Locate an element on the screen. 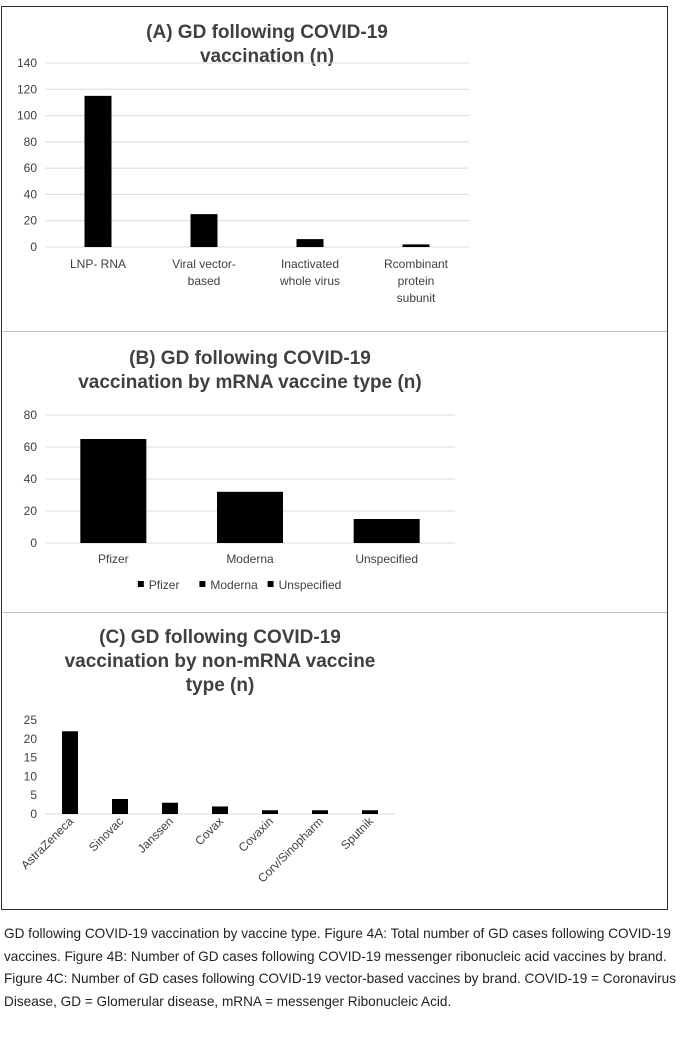 The width and height of the screenshot is (685, 1038). category-label: whole virus is located at coordinates (309, 281).